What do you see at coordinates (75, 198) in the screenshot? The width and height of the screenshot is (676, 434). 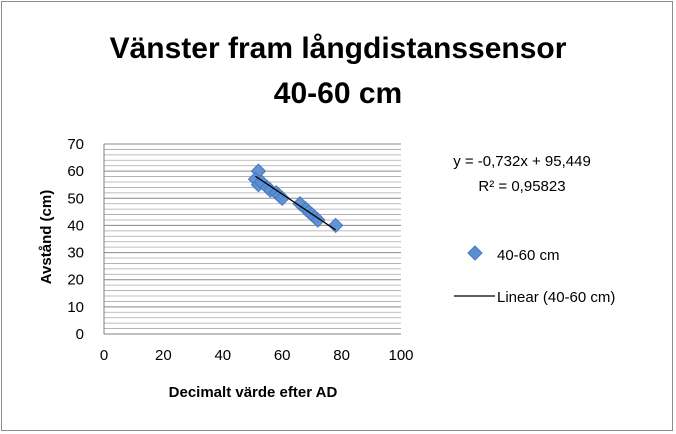 I see `y-tick-label: 50` at bounding box center [75, 198].